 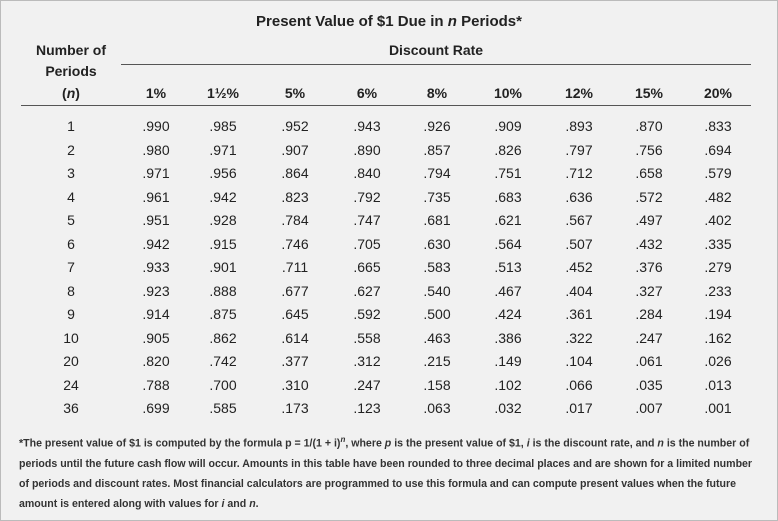 I want to click on value-cell: .452, so click(x=579, y=267).